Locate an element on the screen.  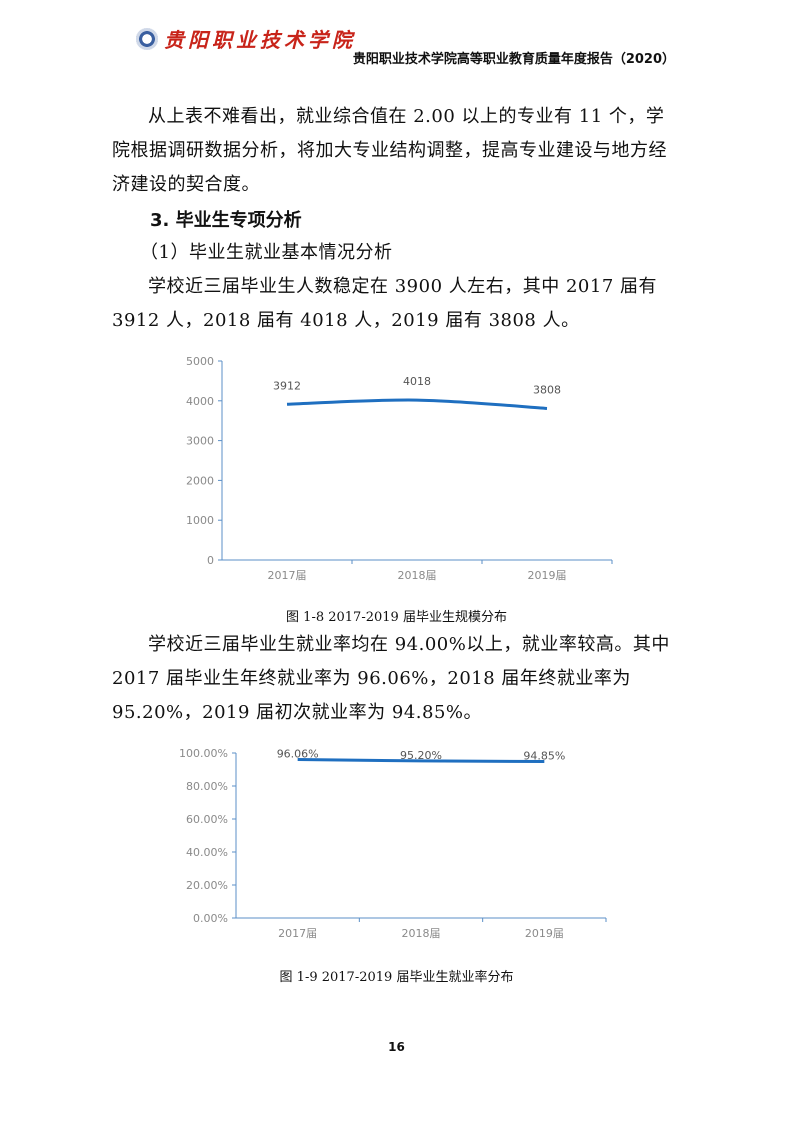
y-tick-label: 80.00% is located at coordinates (207, 786).